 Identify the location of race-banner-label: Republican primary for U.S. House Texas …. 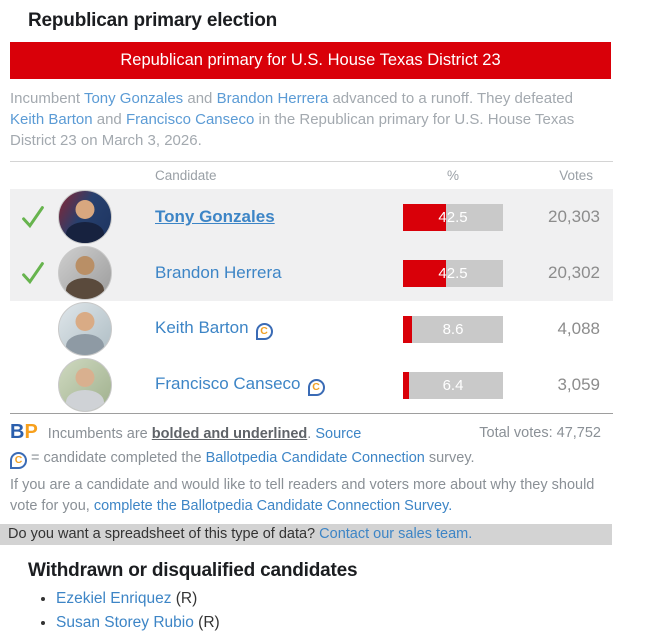
(310, 60).